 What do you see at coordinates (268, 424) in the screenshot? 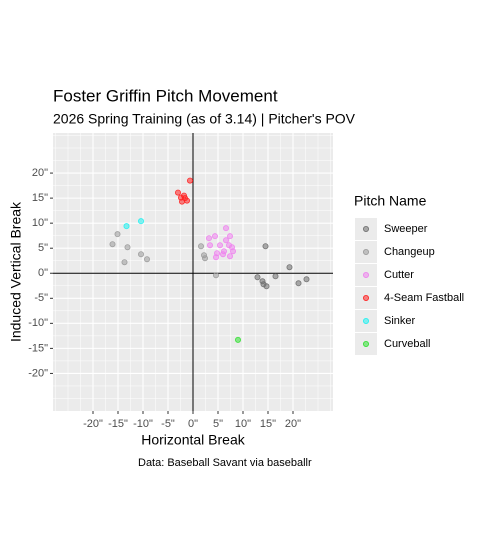
I see `x-tick-label: 15"` at bounding box center [268, 424].